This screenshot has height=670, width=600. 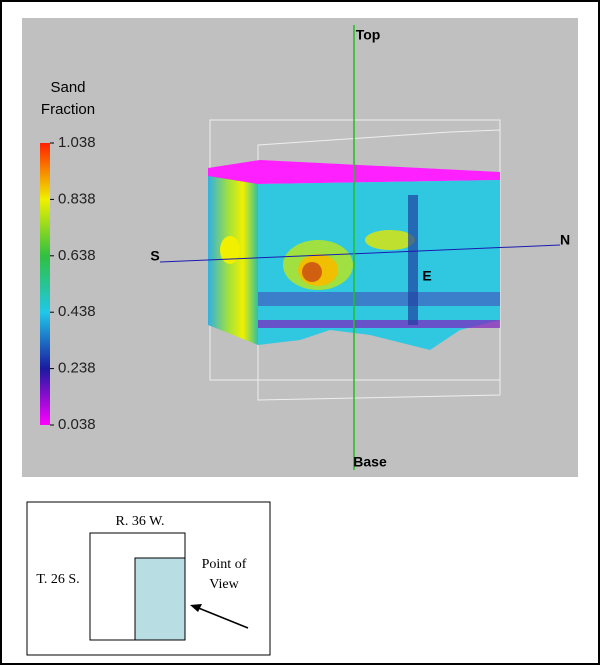 What do you see at coordinates (77, 424) in the screenshot?
I see `colorbar-tick-label: 0.038` at bounding box center [77, 424].